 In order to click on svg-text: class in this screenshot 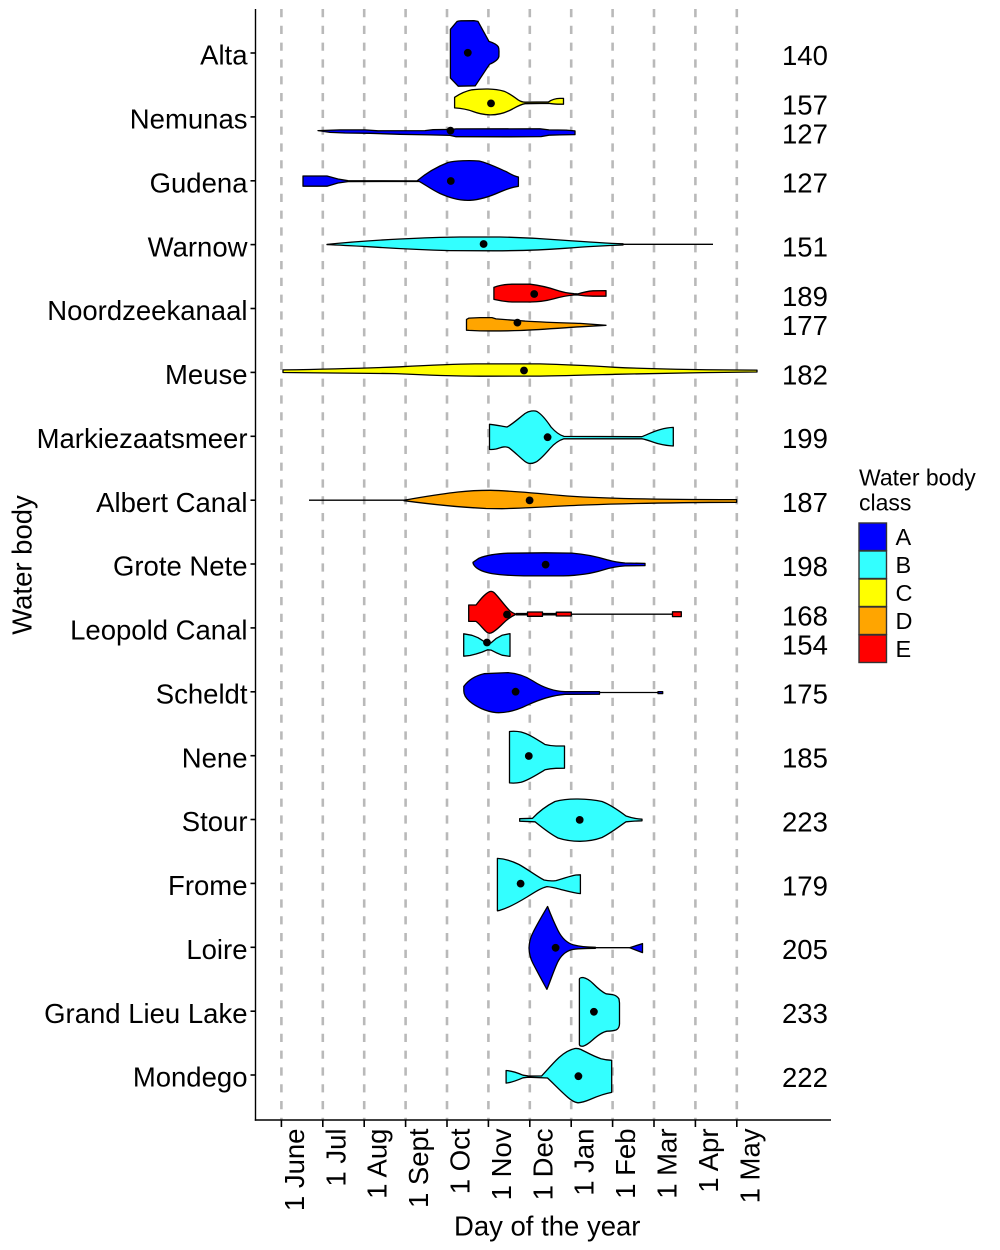, I will do `click(885, 502)`.